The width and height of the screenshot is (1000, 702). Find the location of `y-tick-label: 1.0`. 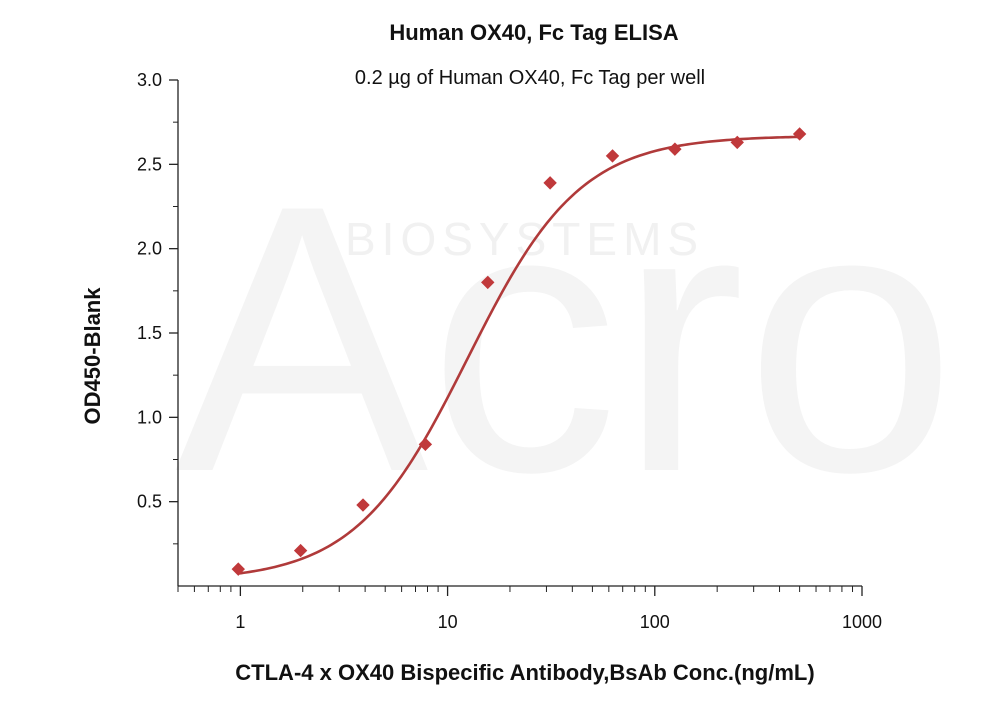

y-tick-label: 1.0 is located at coordinates (149, 417).